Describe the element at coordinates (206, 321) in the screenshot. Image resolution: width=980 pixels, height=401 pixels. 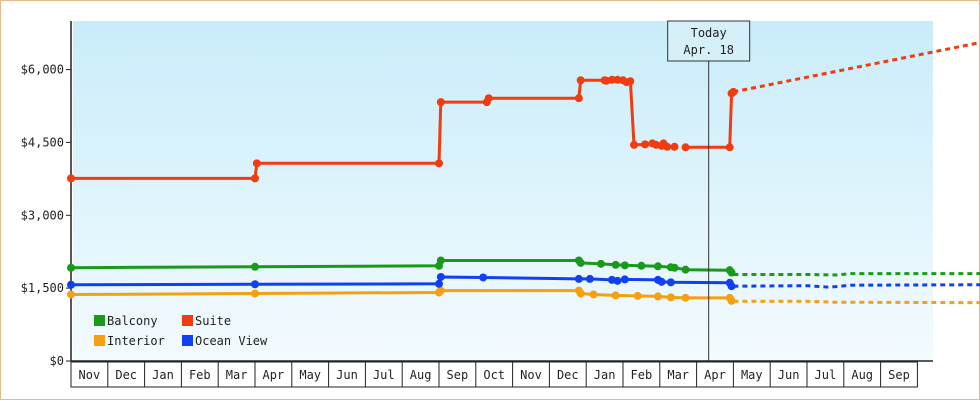
I see `legend-item-suite: Suite` at that location.